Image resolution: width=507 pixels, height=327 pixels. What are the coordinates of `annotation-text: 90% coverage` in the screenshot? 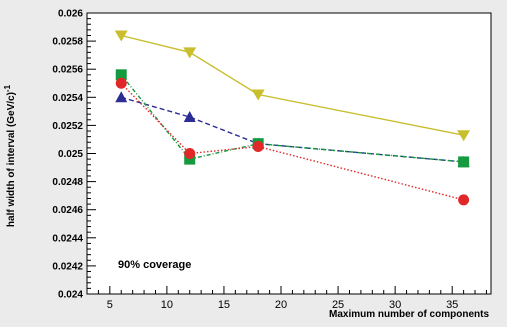 It's located at (154, 265).